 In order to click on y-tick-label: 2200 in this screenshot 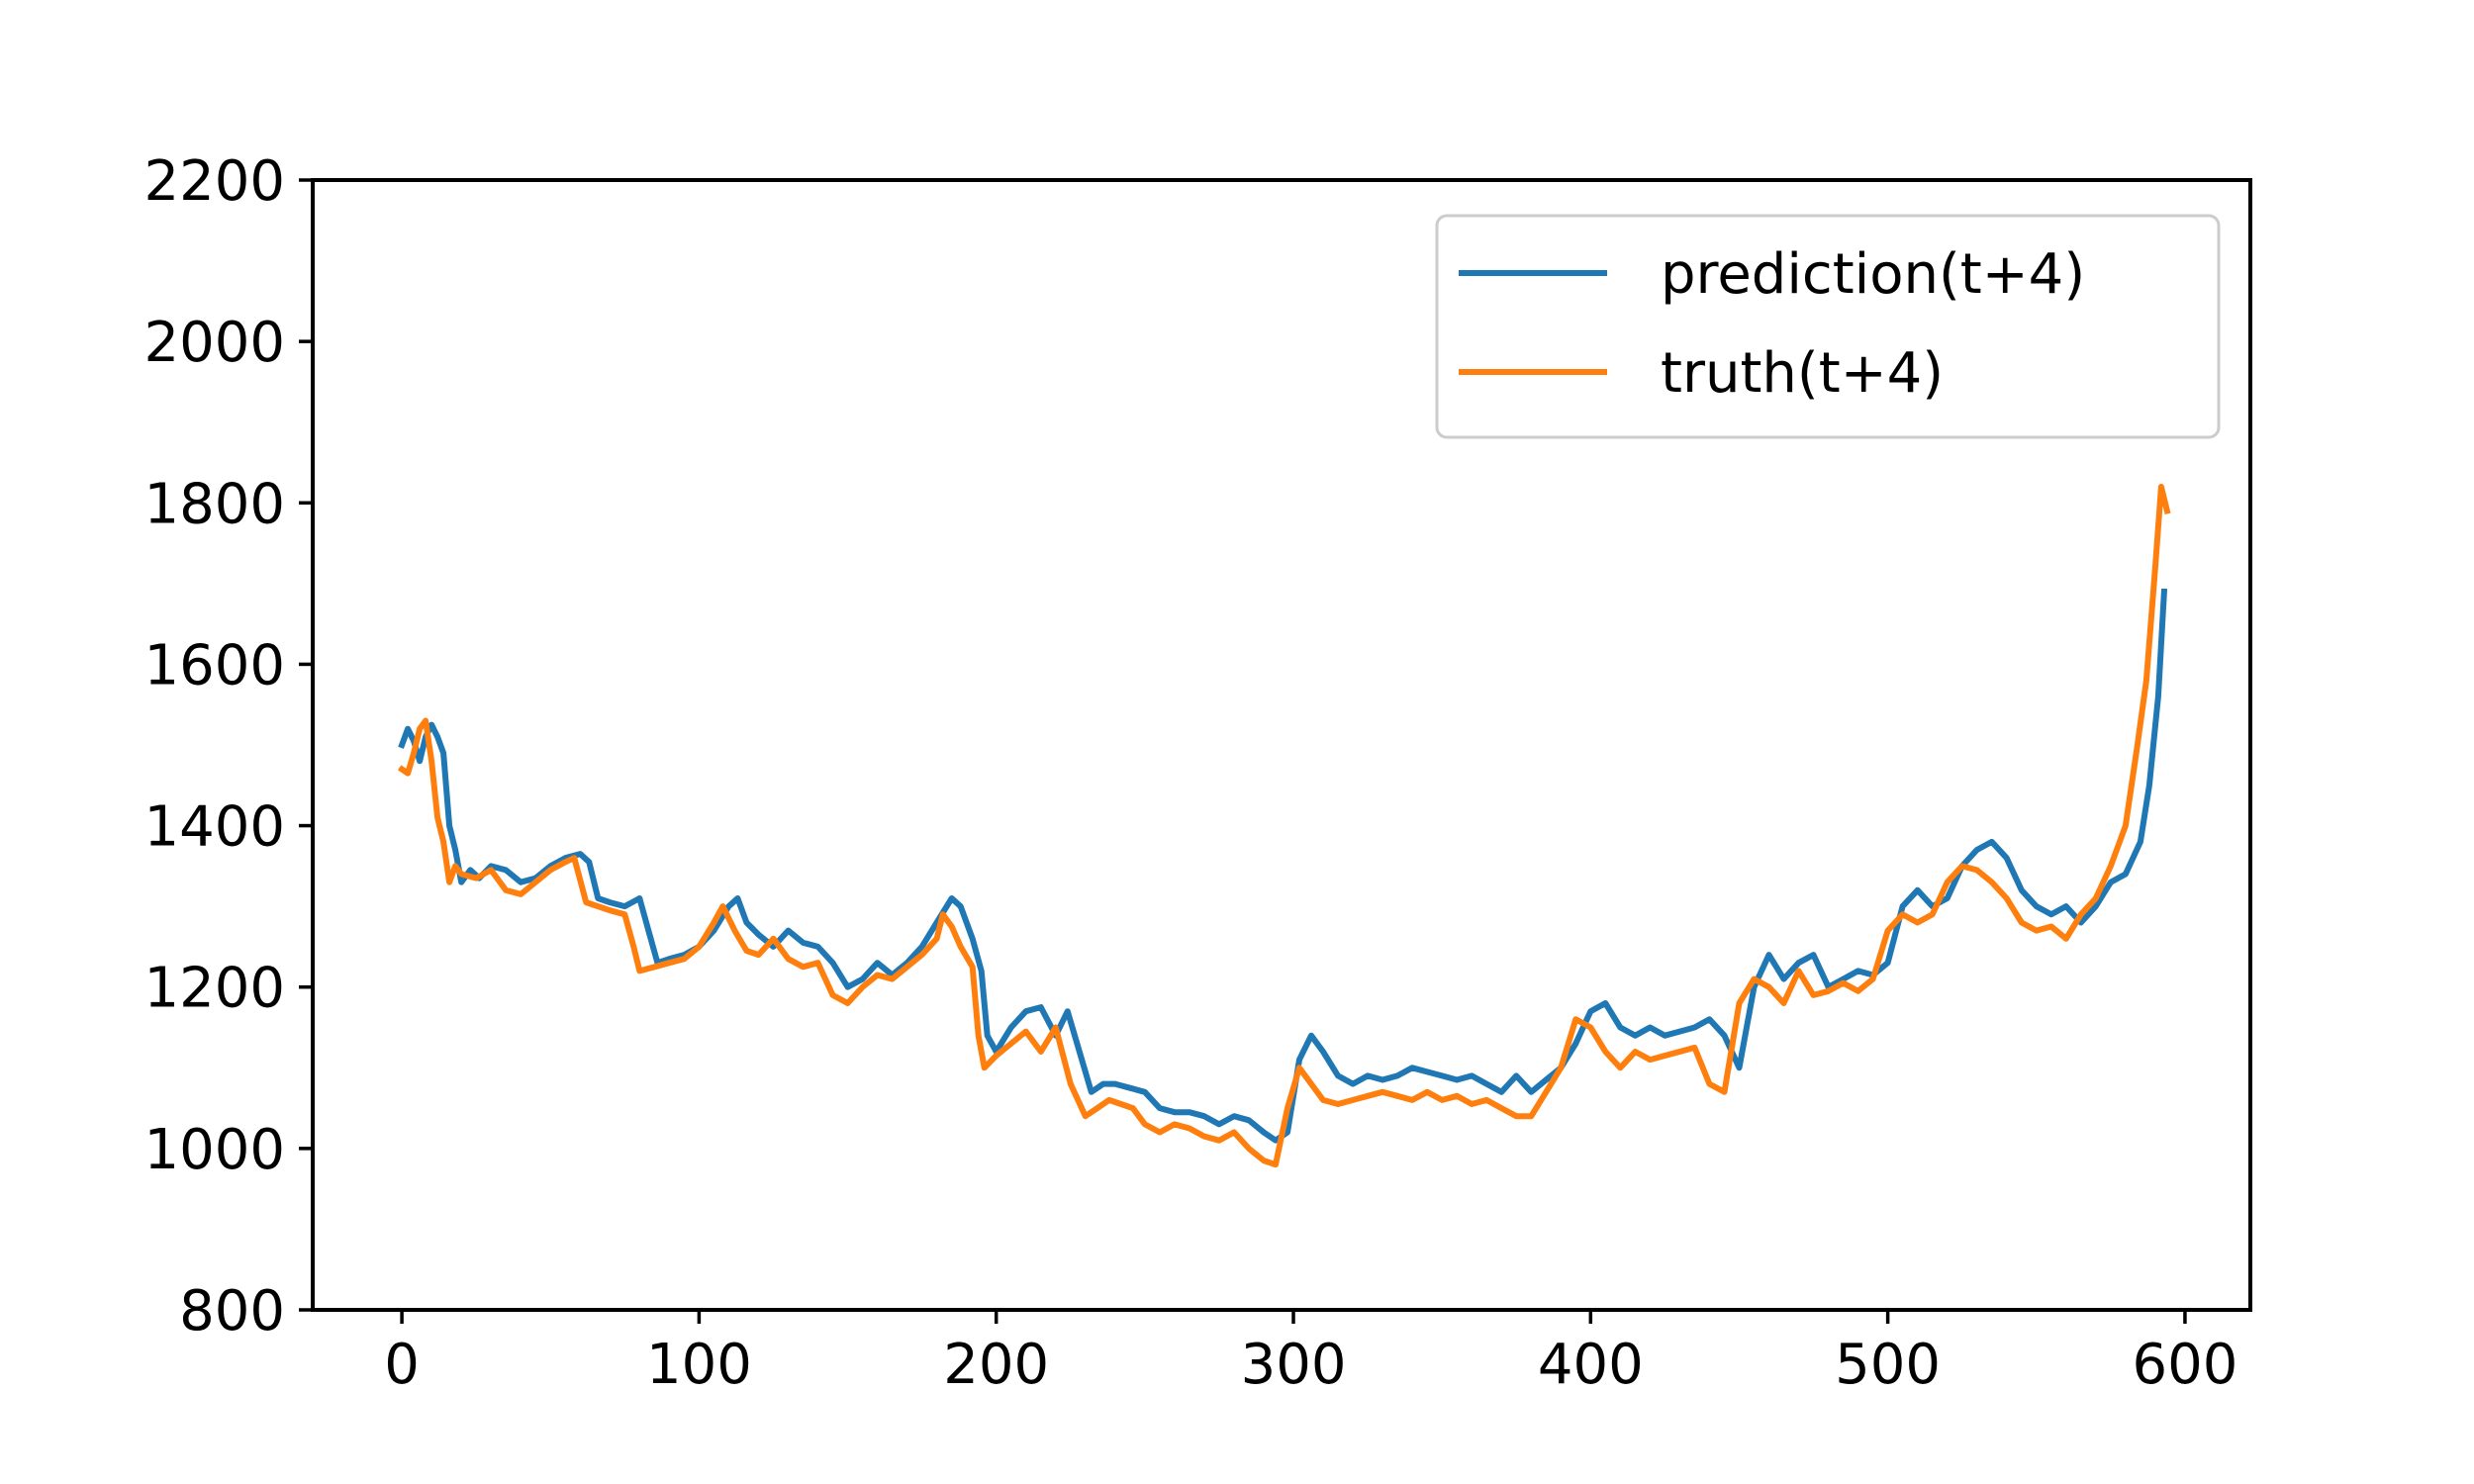, I will do `click(214, 181)`.